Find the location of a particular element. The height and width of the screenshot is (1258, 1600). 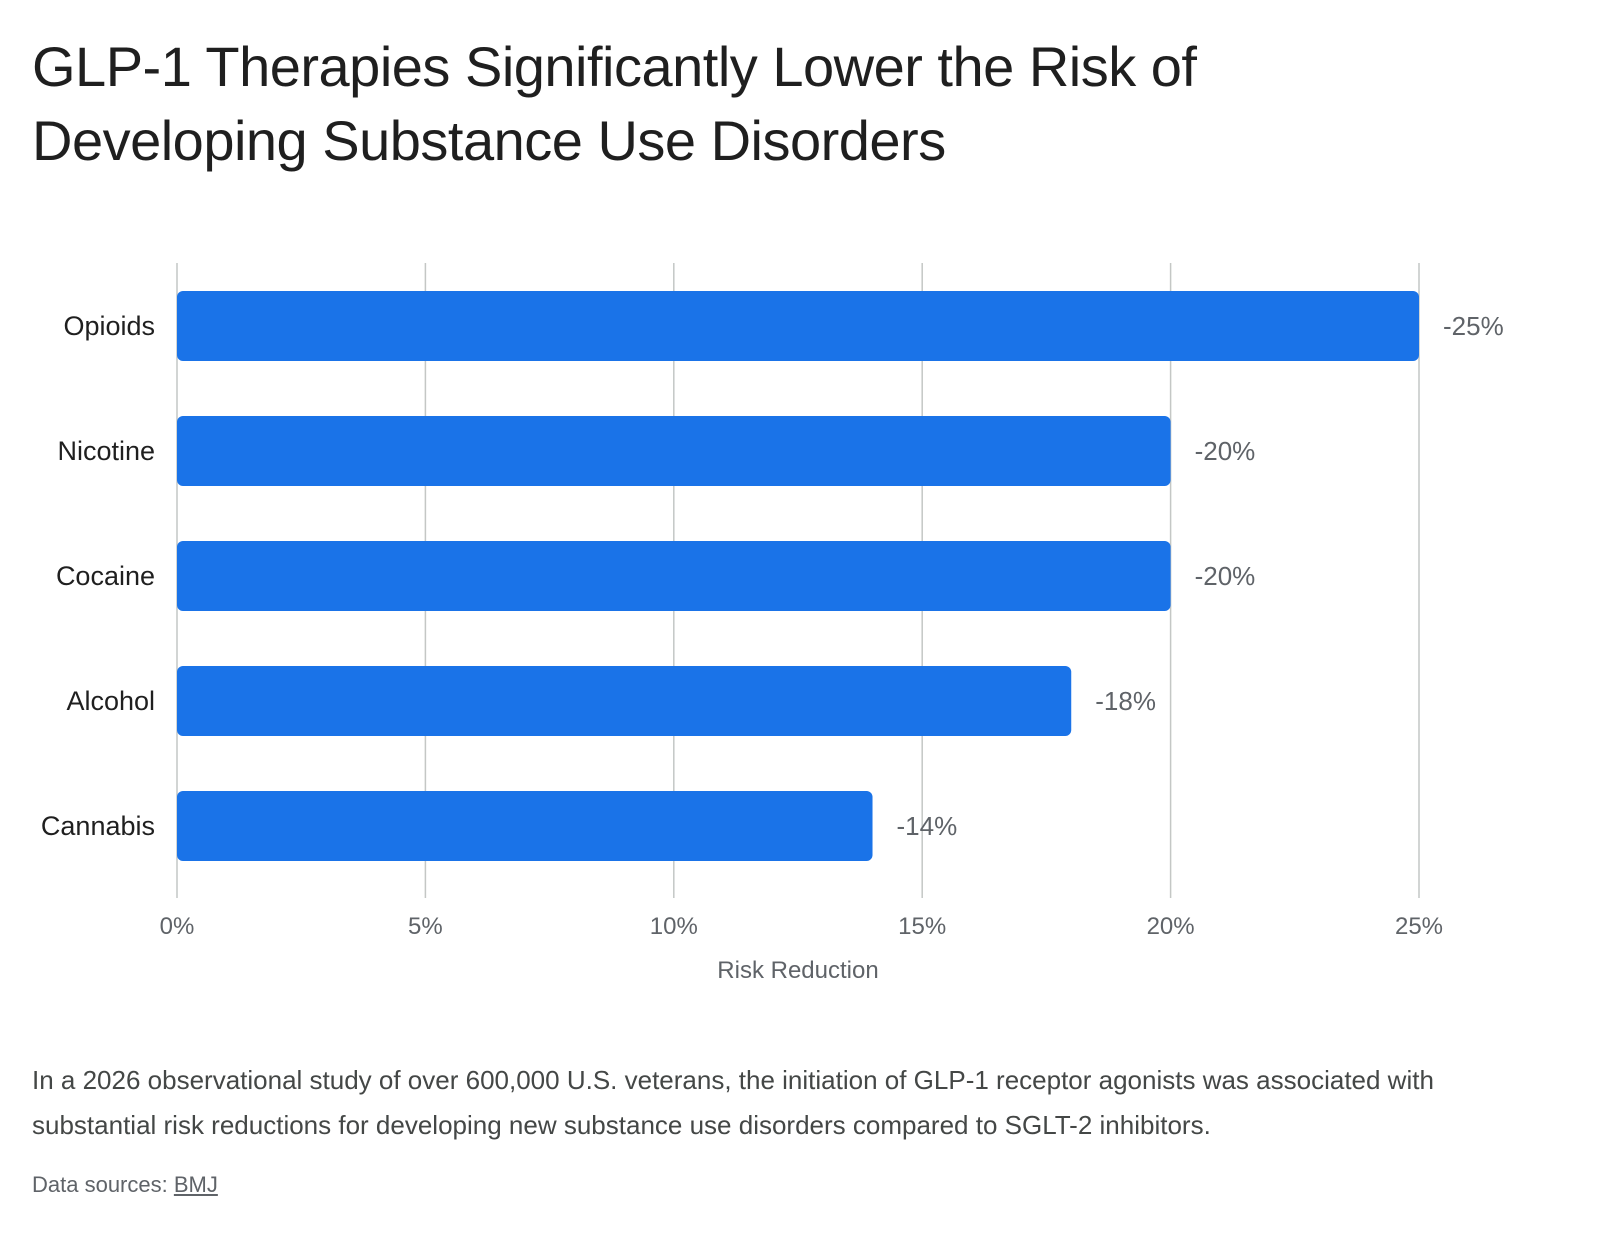

x-tick-label: 0% is located at coordinates (177, 926).